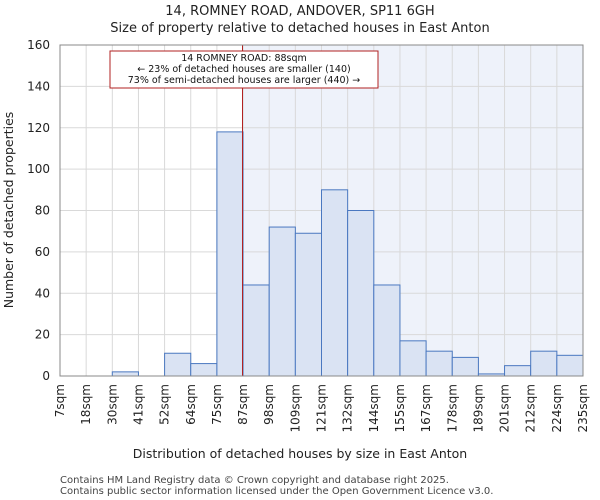  I want to click on y-tick-label: 140, so click(38, 86).